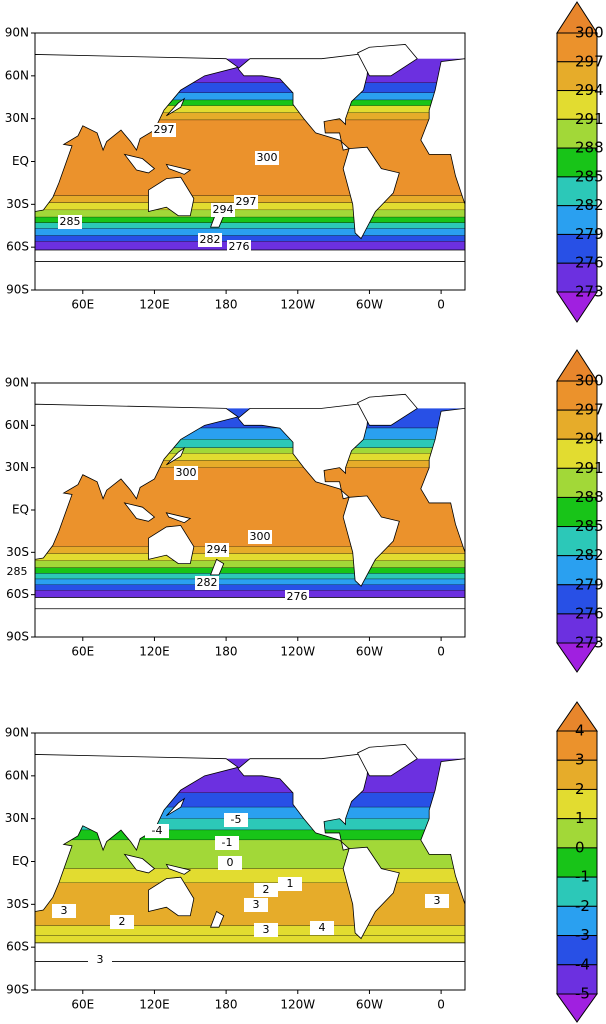 Image resolution: width=606 pixels, height=1024 pixels. I want to click on colorbar-label: 282, so click(589, 555).